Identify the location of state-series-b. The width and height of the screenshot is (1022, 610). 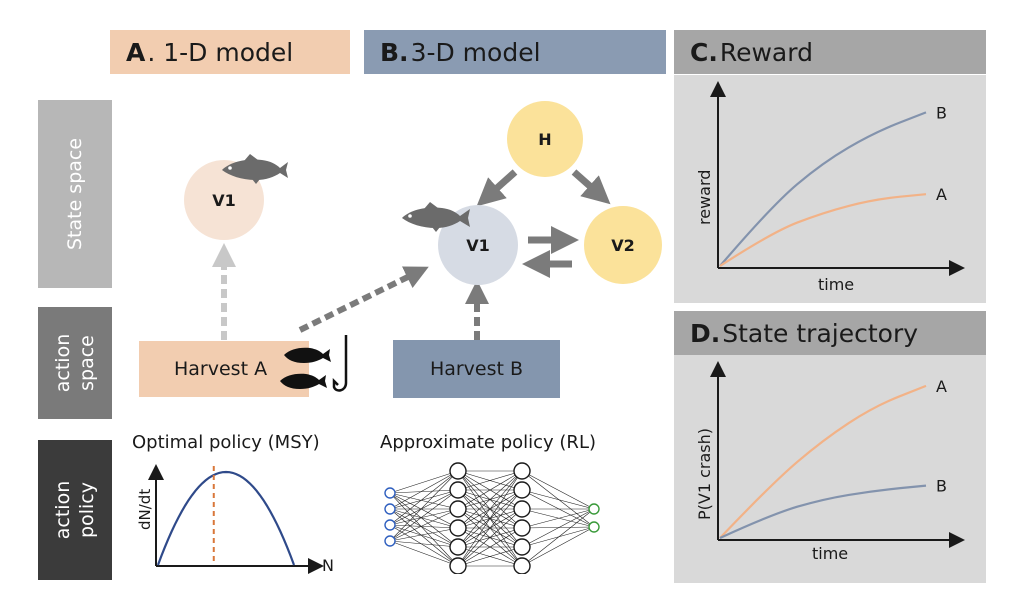
(823, 511).